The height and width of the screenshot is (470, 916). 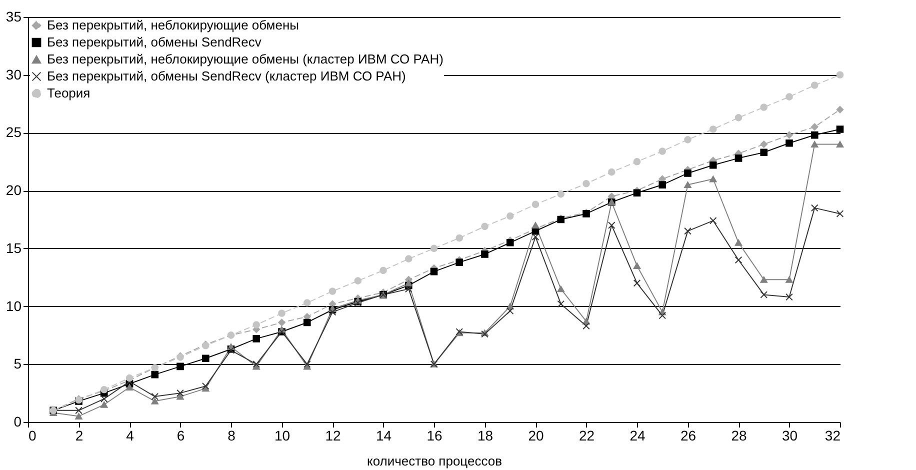 I want to click on x-tick-label: 24, so click(x=638, y=436).